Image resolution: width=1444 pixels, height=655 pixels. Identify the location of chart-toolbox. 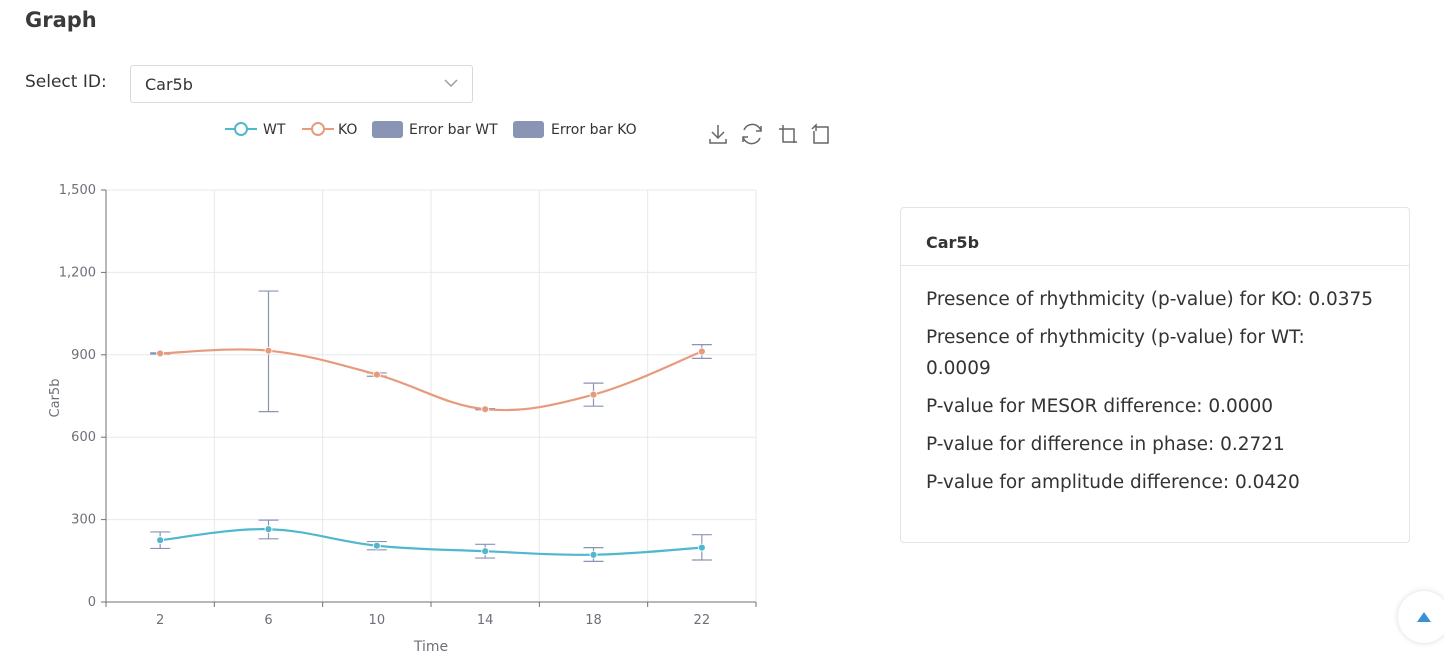
(770, 134).